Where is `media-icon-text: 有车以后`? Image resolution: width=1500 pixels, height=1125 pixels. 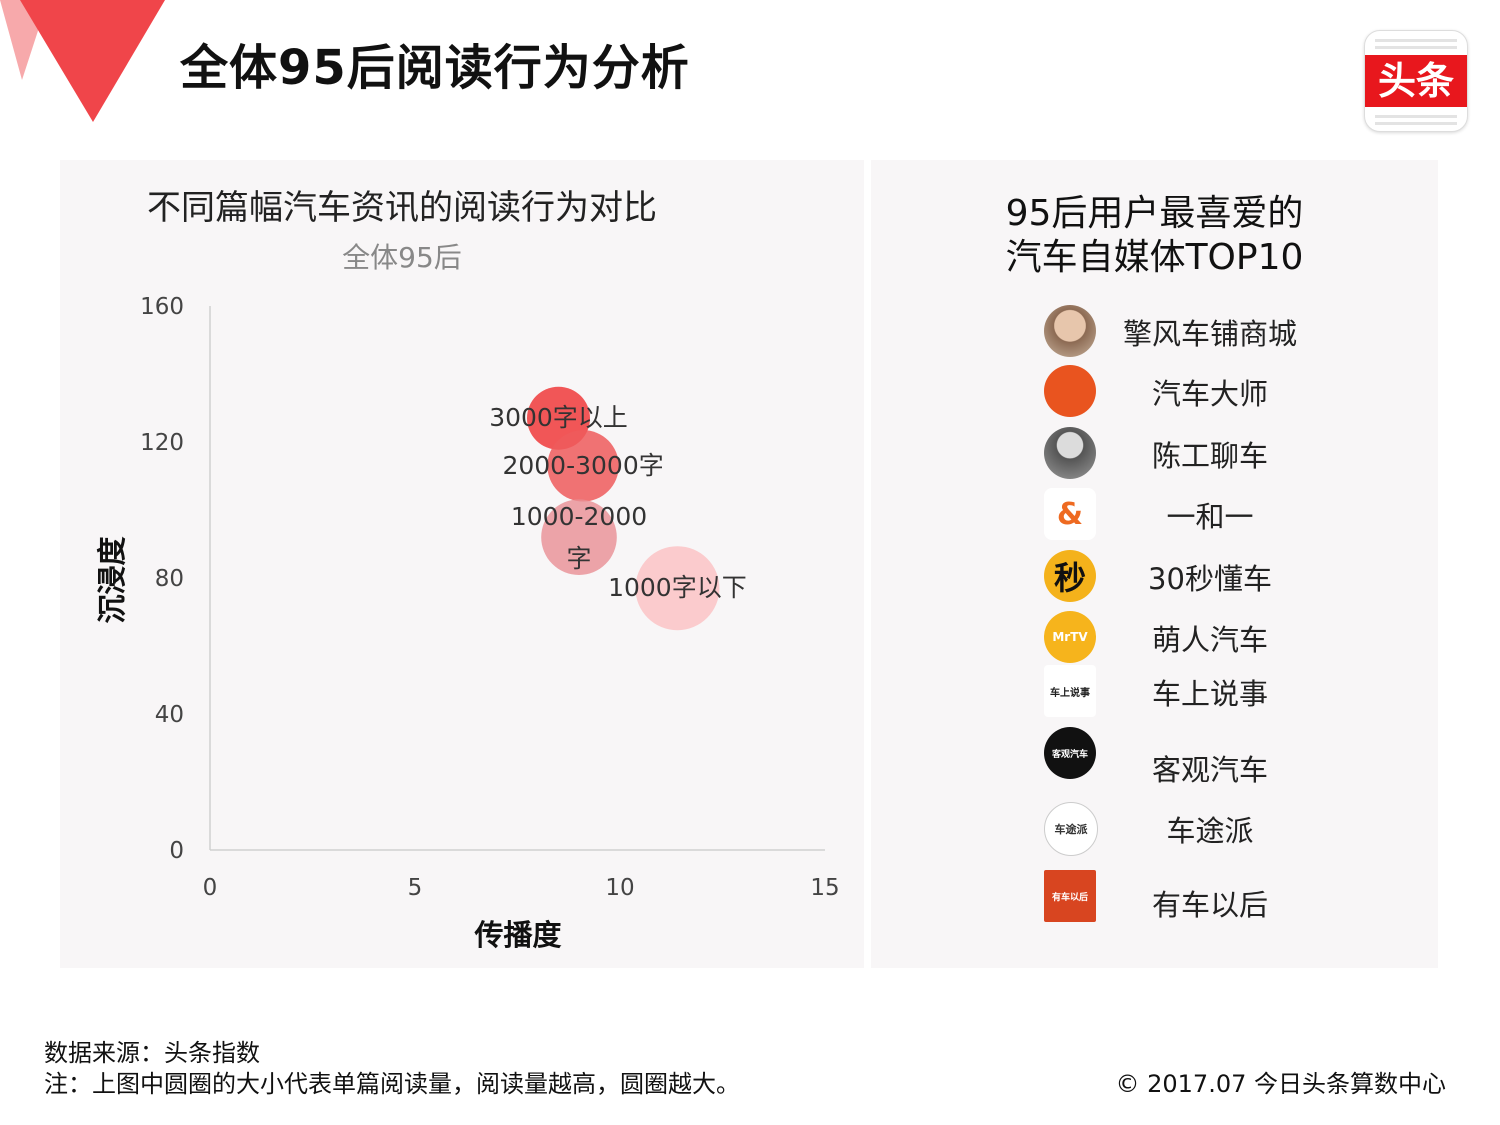
media-icon-text: 有车以后 is located at coordinates (1069, 897).